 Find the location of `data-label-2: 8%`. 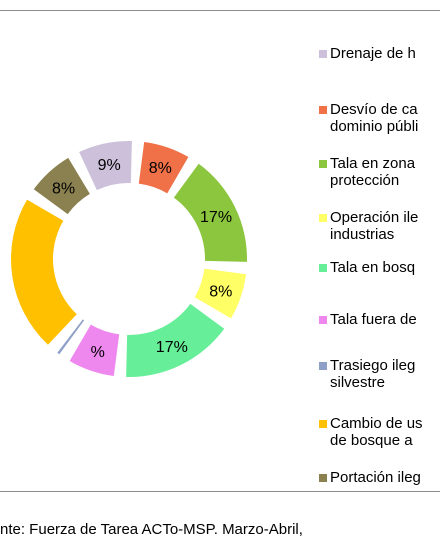

data-label-2: 8% is located at coordinates (160, 168).